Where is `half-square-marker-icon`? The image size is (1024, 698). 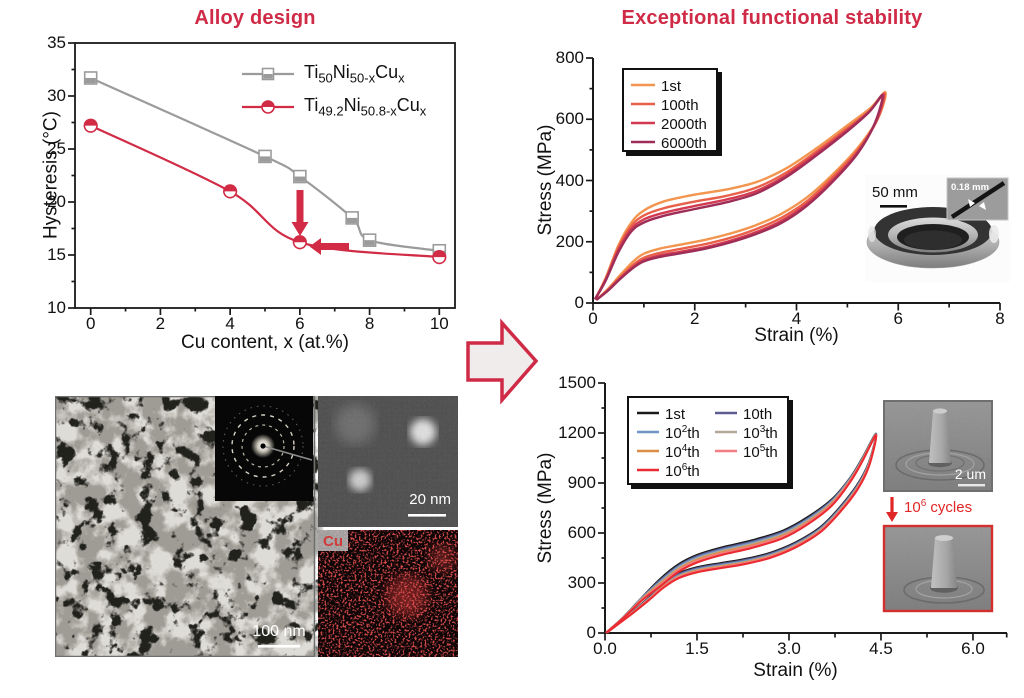 half-square-marker-icon is located at coordinates (268, 73).